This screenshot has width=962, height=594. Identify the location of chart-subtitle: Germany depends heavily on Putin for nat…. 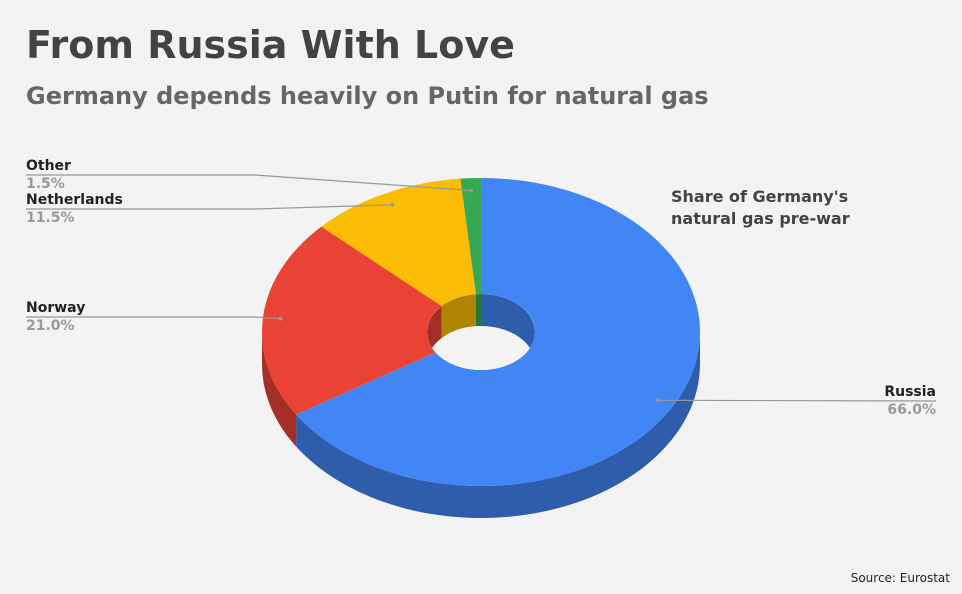
(367, 96).